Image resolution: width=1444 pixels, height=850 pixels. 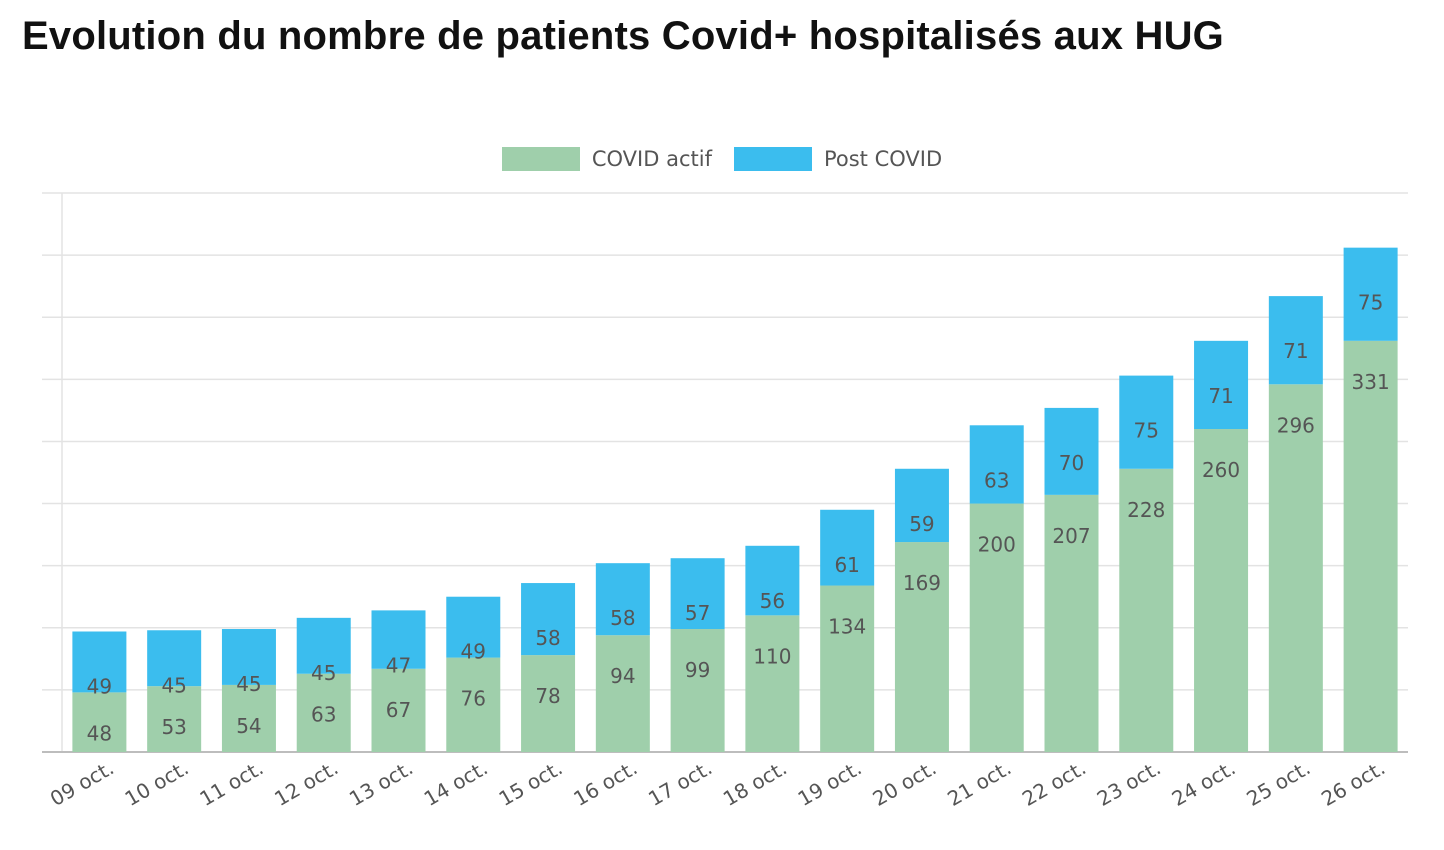 What do you see at coordinates (997, 545) in the screenshot?
I see `data-label-covid-actif: 200` at bounding box center [997, 545].